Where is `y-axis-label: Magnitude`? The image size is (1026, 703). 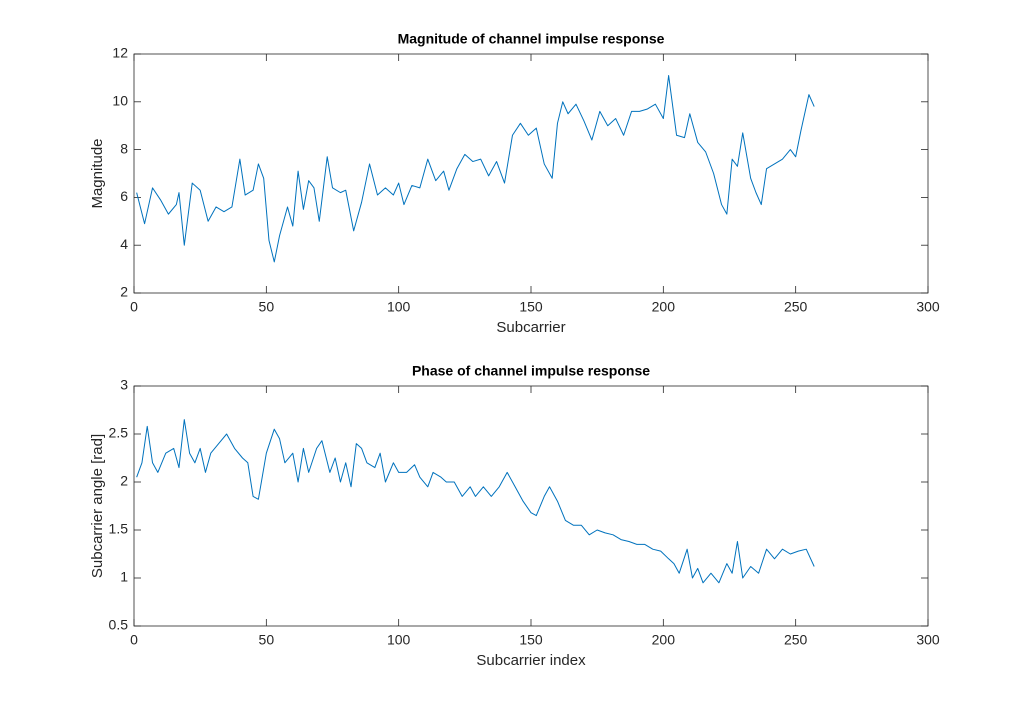
y-axis-label: Magnitude is located at coordinates (97, 173).